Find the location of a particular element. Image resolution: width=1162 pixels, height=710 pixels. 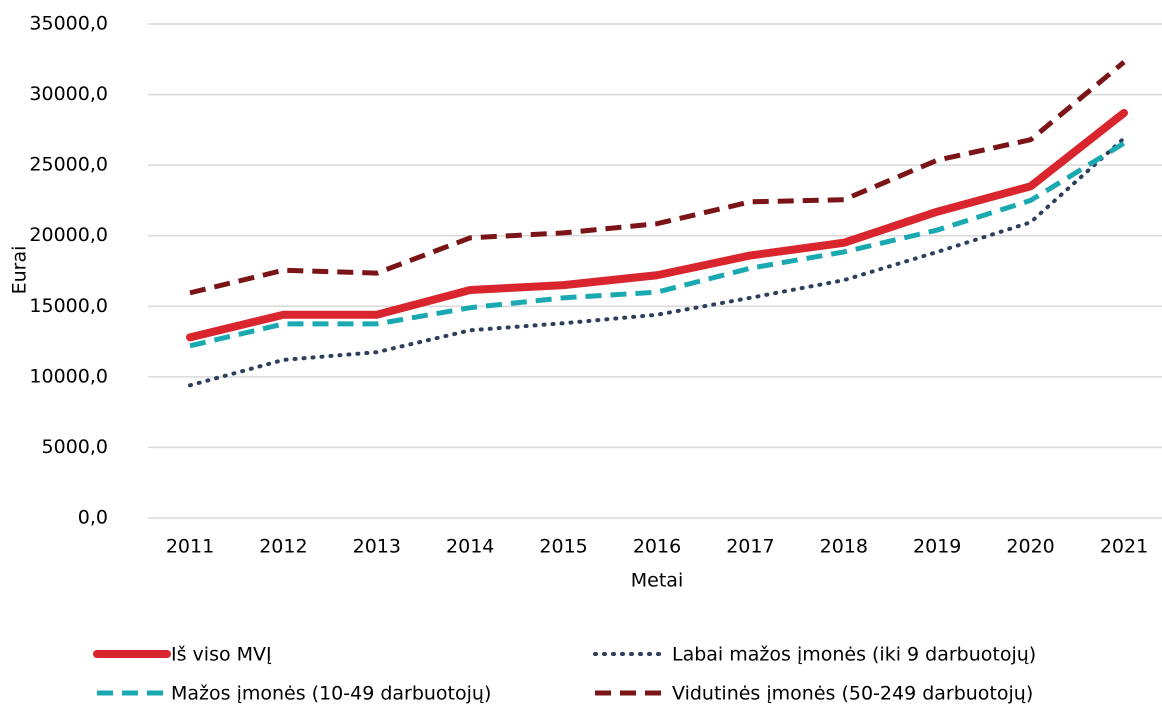

x-tick-label: 2012 is located at coordinates (283, 547).